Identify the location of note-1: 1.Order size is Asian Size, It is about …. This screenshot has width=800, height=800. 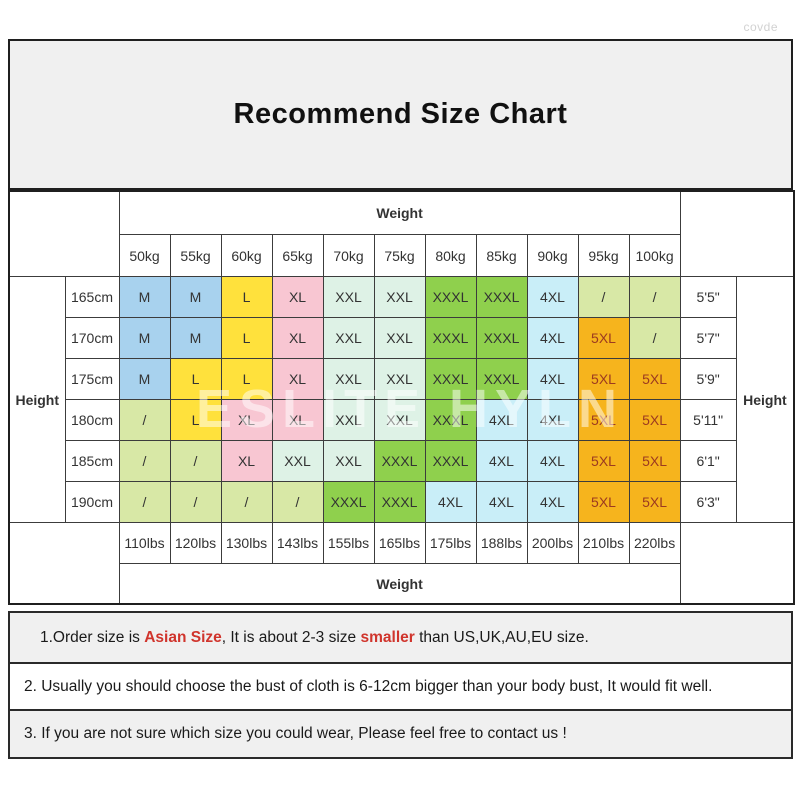
(400, 637).